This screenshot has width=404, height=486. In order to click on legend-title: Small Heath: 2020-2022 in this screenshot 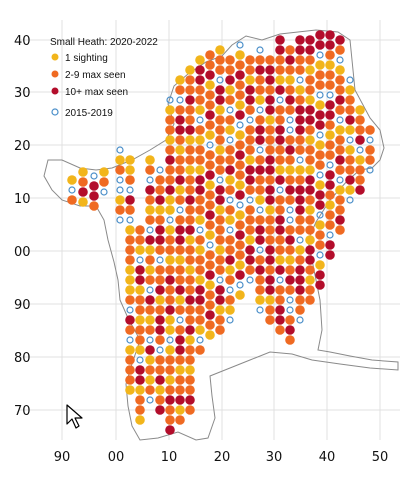, I will do `click(104, 42)`.